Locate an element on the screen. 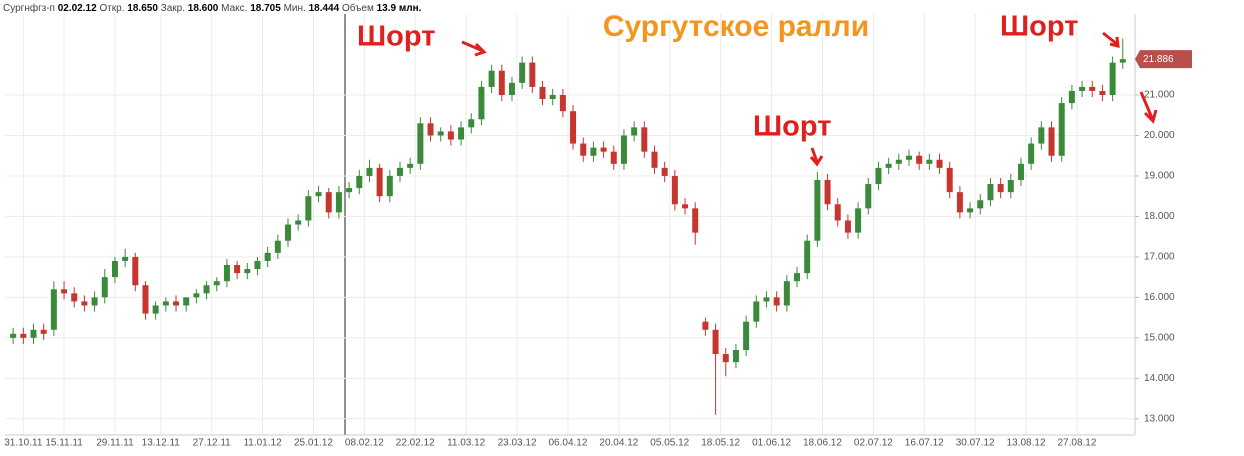  x-tick-label: 11.01.12 is located at coordinates (262, 443).